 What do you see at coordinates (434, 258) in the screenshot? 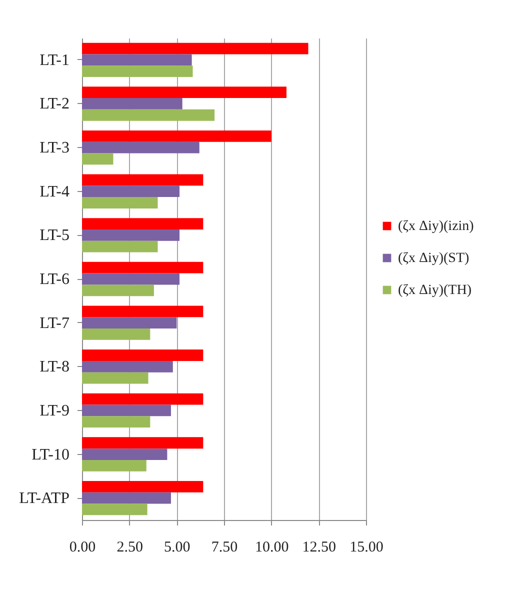
I see `legend-label: (ζx Δiy)(ST)` at bounding box center [434, 258].